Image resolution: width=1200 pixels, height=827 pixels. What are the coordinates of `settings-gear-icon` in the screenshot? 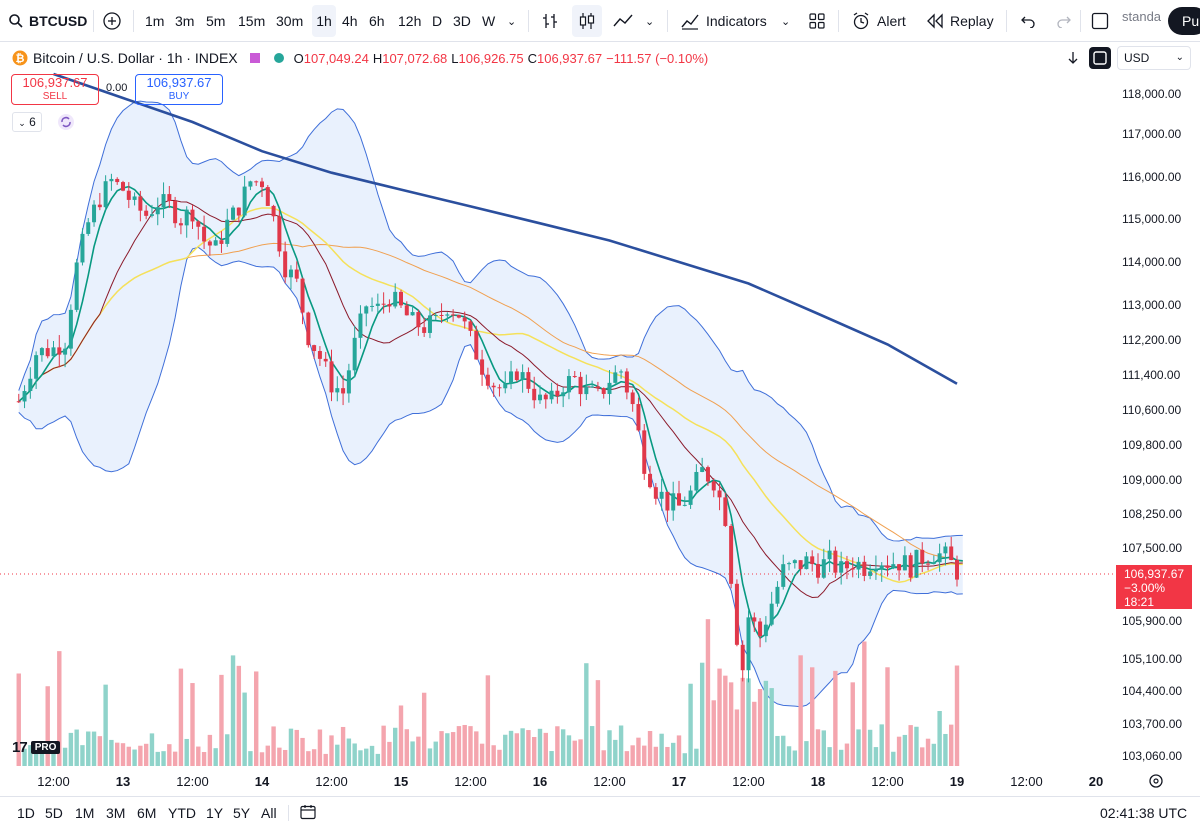 It's located at (1156, 781).